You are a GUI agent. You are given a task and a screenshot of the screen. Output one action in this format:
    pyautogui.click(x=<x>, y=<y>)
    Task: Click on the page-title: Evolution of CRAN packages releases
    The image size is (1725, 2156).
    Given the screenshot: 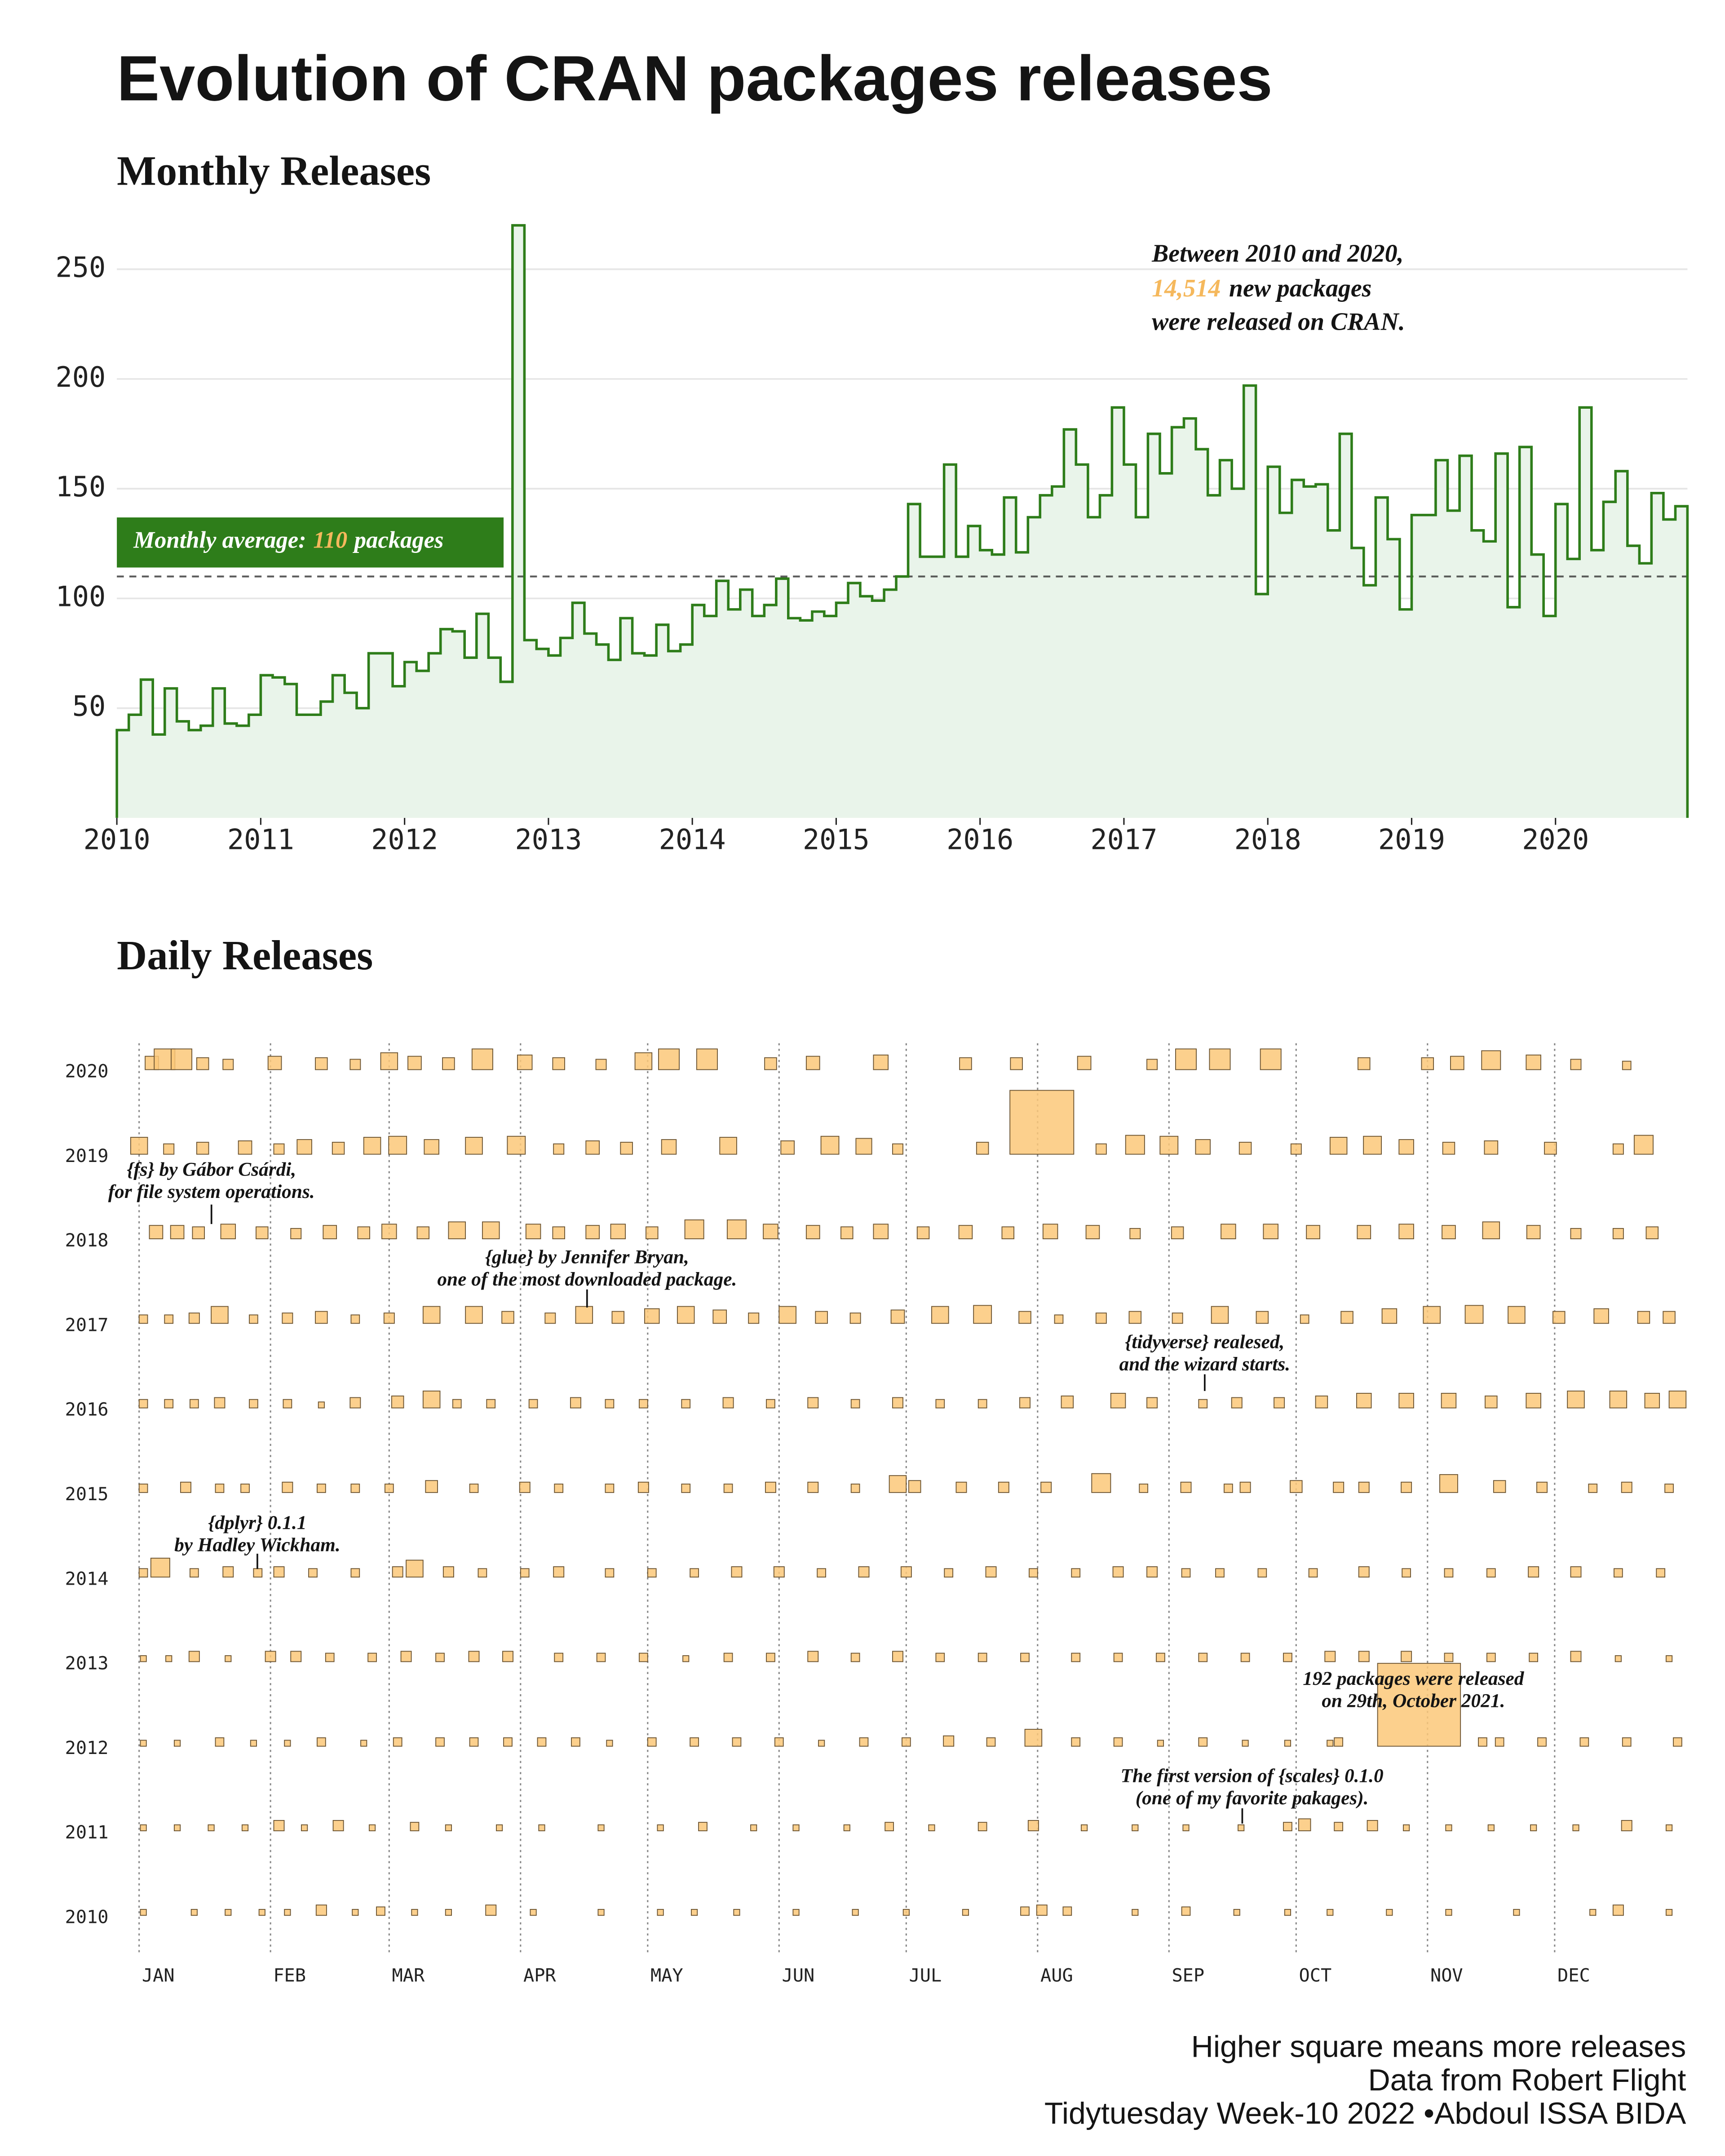 What is the action you would take?
    pyautogui.click(x=695, y=78)
    